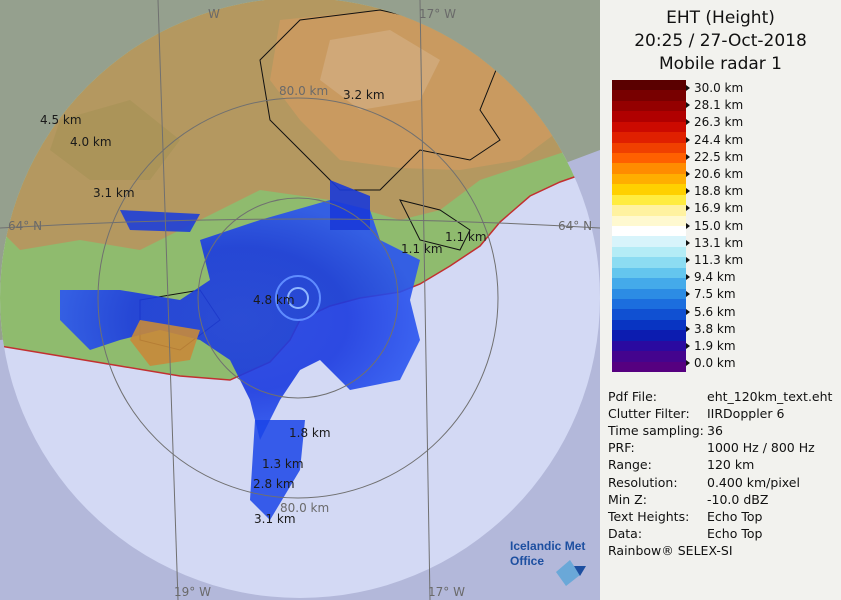  Describe the element at coordinates (714, 260) in the screenshot. I see `color-scale-label: 11.3 km` at that location.